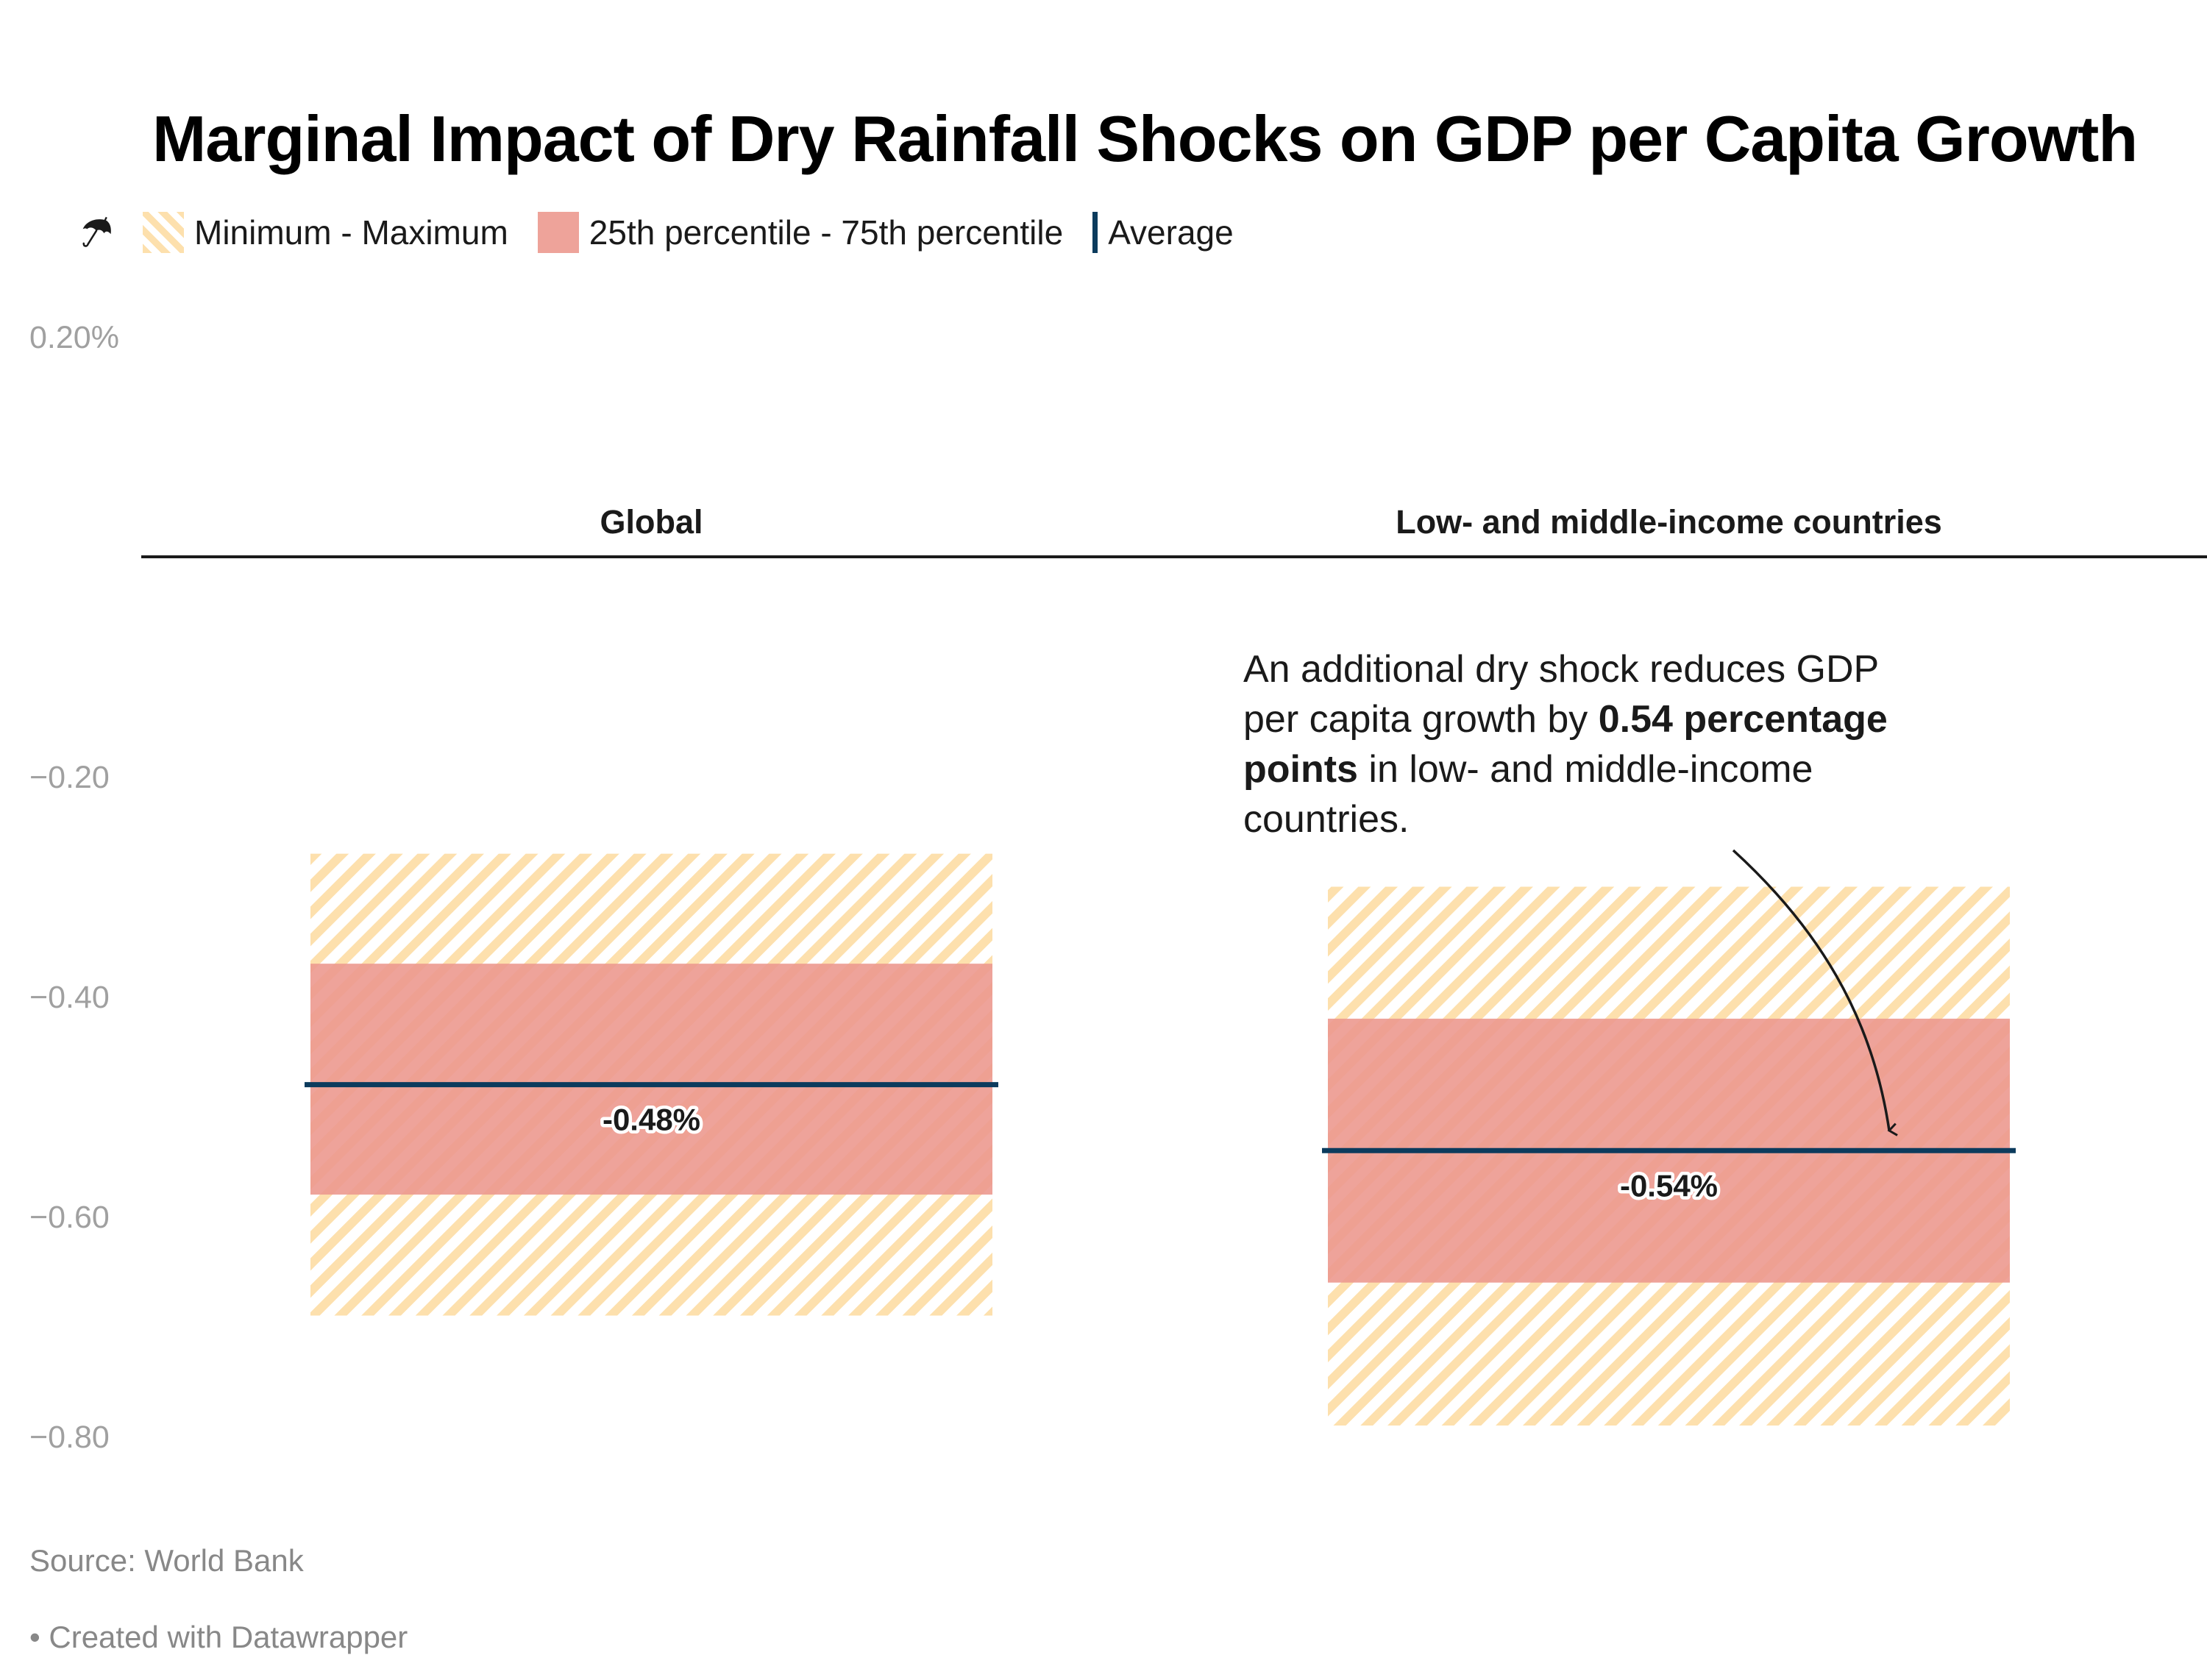 This screenshot has height=1680, width=2207. Describe the element at coordinates (651, 1079) in the screenshot. I see `range-bar-iqr` at that location.